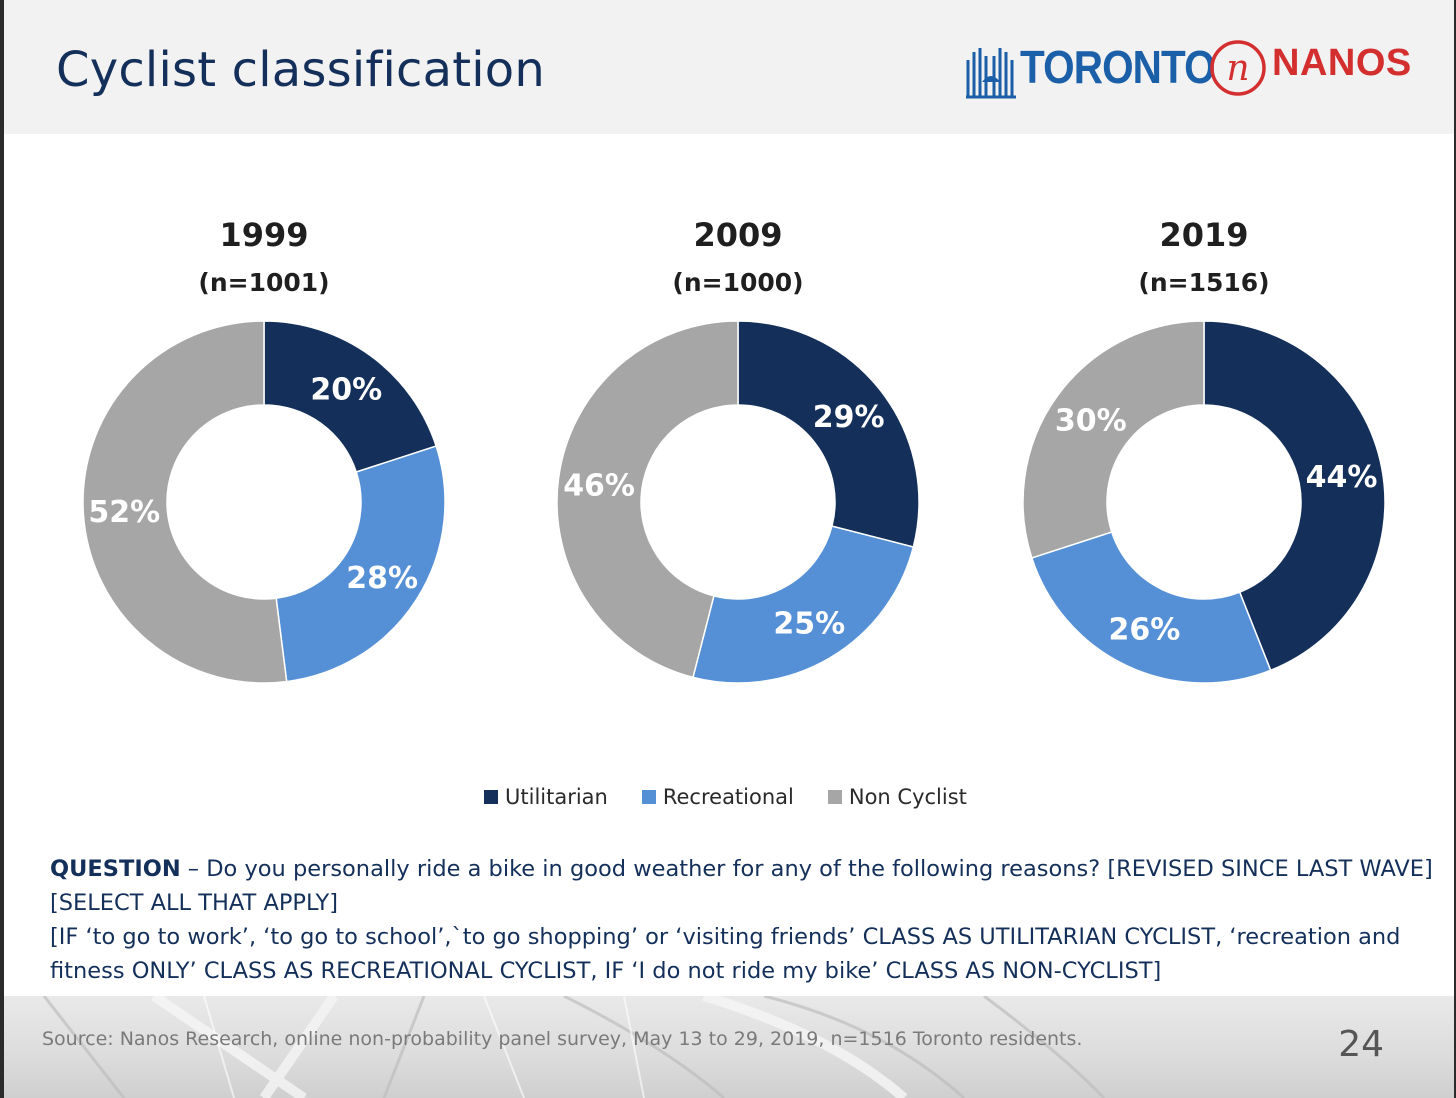 Image resolution: width=1456 pixels, height=1098 pixels. I want to click on nanos-logo: n NANOS, so click(1309, 68).